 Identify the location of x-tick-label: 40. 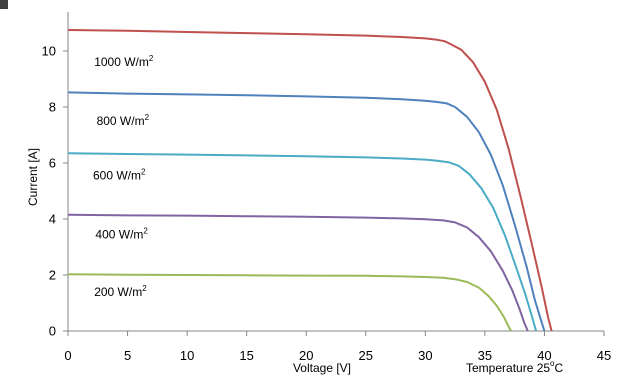
(544, 355).